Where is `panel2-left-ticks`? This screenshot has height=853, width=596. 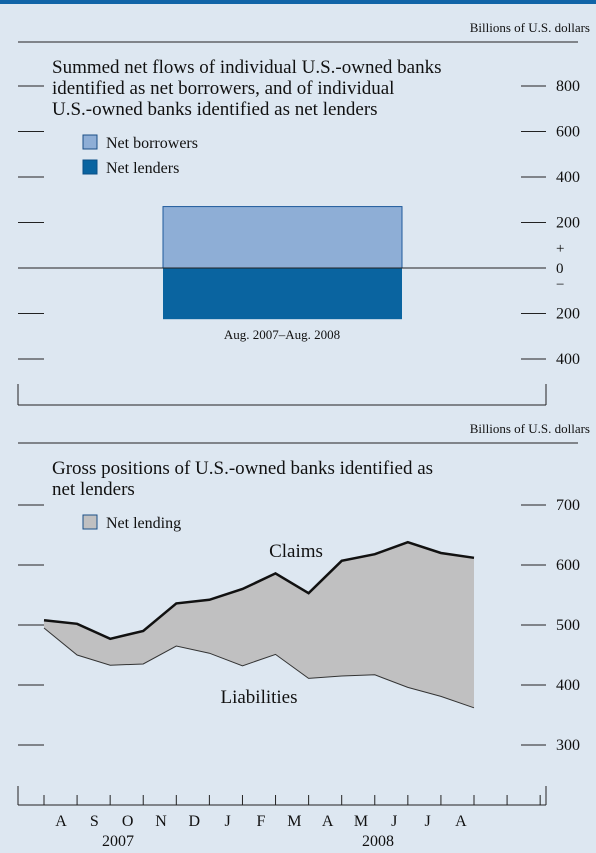
panel2-left-ticks is located at coordinates (31, 625).